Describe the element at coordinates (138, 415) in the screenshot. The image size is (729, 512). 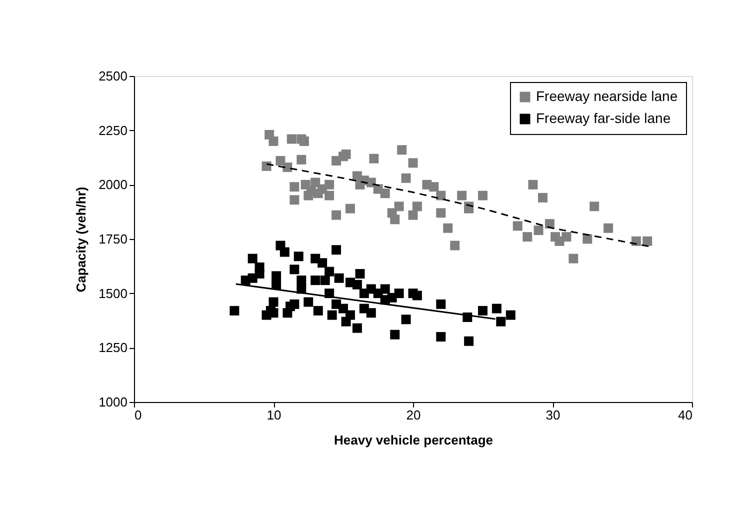
I see `x-tick-label: 0` at that location.